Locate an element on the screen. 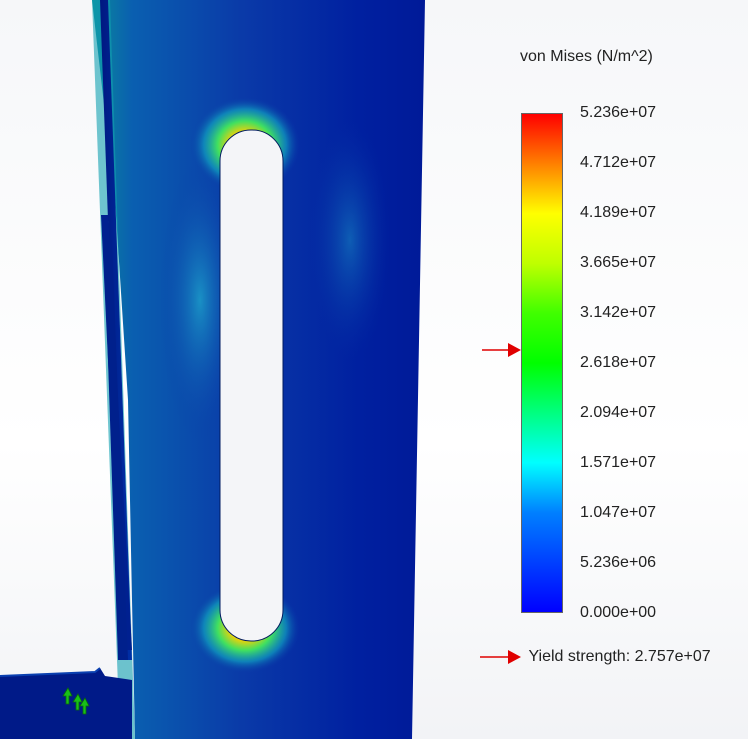  legend-tick-label: 5.236e+06 is located at coordinates (618, 563).